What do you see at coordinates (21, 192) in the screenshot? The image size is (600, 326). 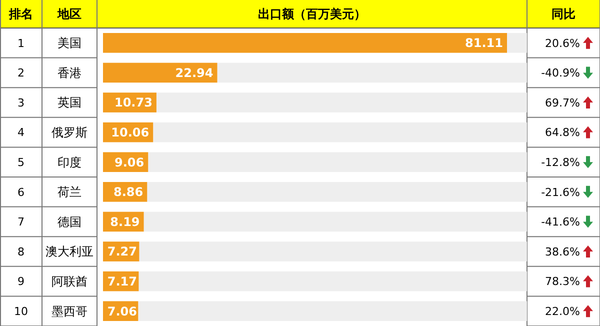 I see `text: 6` at bounding box center [21, 192].